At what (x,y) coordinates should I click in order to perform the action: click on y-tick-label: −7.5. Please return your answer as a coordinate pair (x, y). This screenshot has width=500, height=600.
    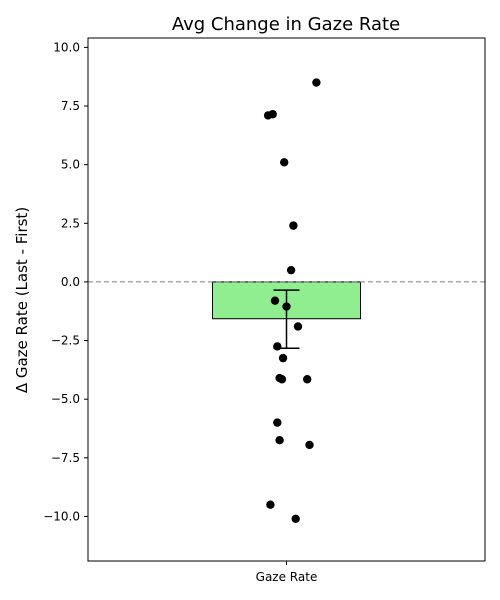
    Looking at the image, I should click on (65, 458).